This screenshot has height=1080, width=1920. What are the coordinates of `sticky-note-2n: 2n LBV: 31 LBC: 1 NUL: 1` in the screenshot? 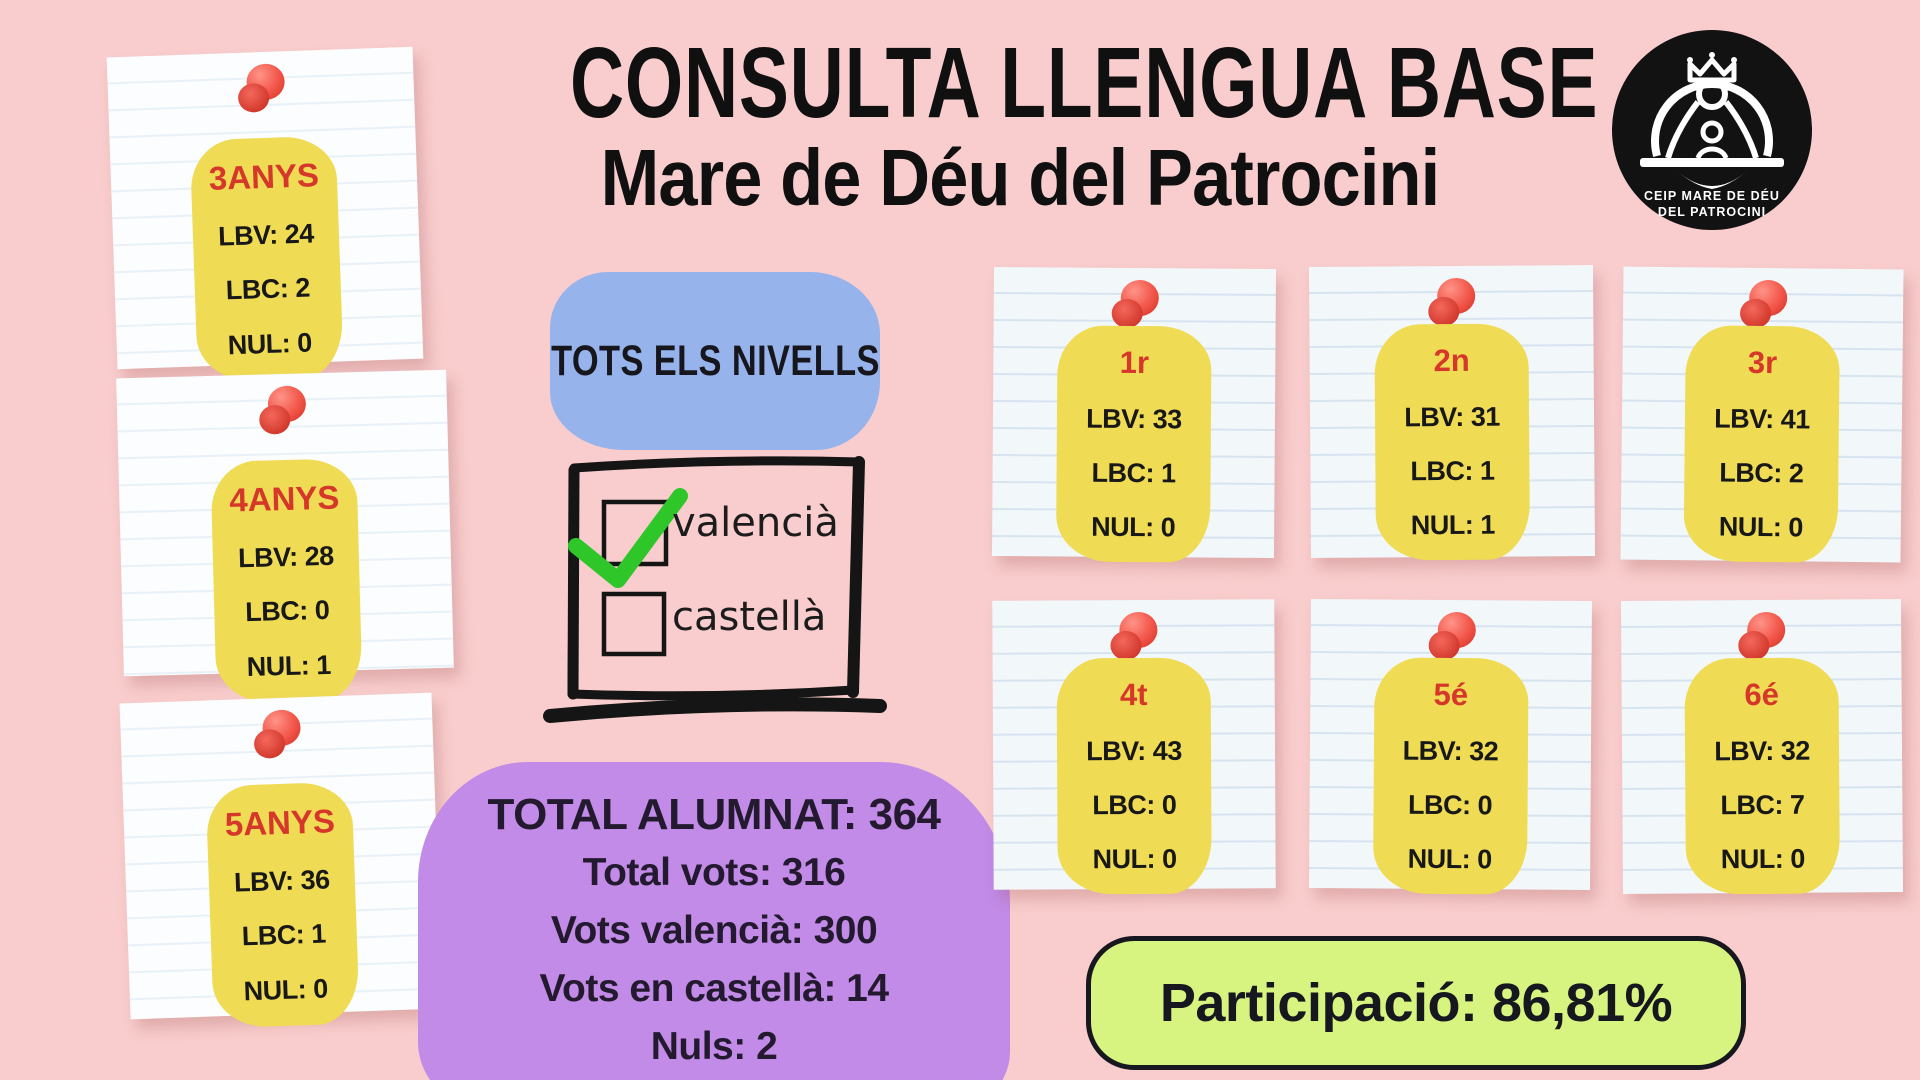 It's located at (1452, 413).